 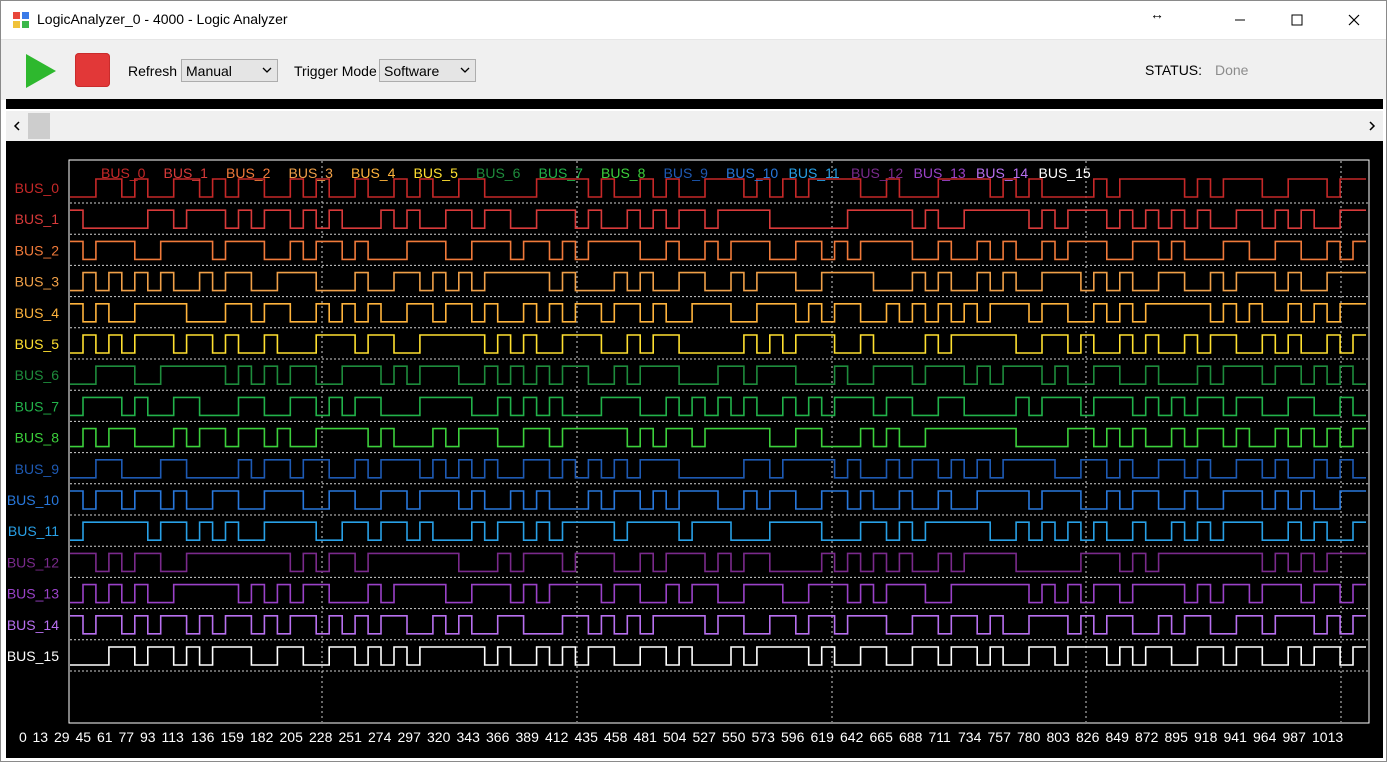 I want to click on legend-entry: BUS_2, so click(x=248, y=173).